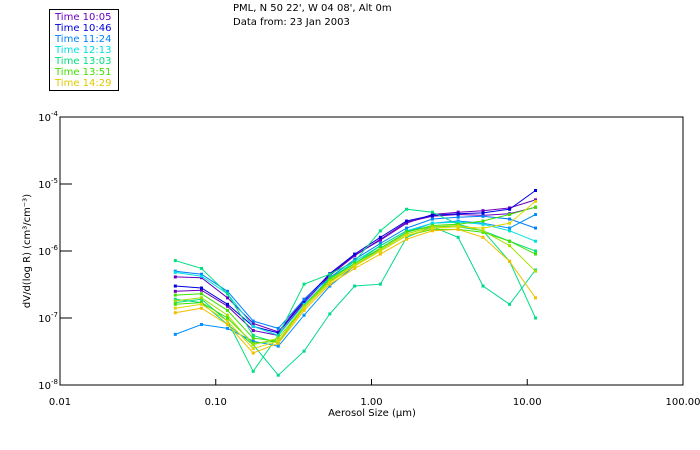  Describe the element at coordinates (527, 402) in the screenshot. I see `x-tick-label: 10.00` at that location.